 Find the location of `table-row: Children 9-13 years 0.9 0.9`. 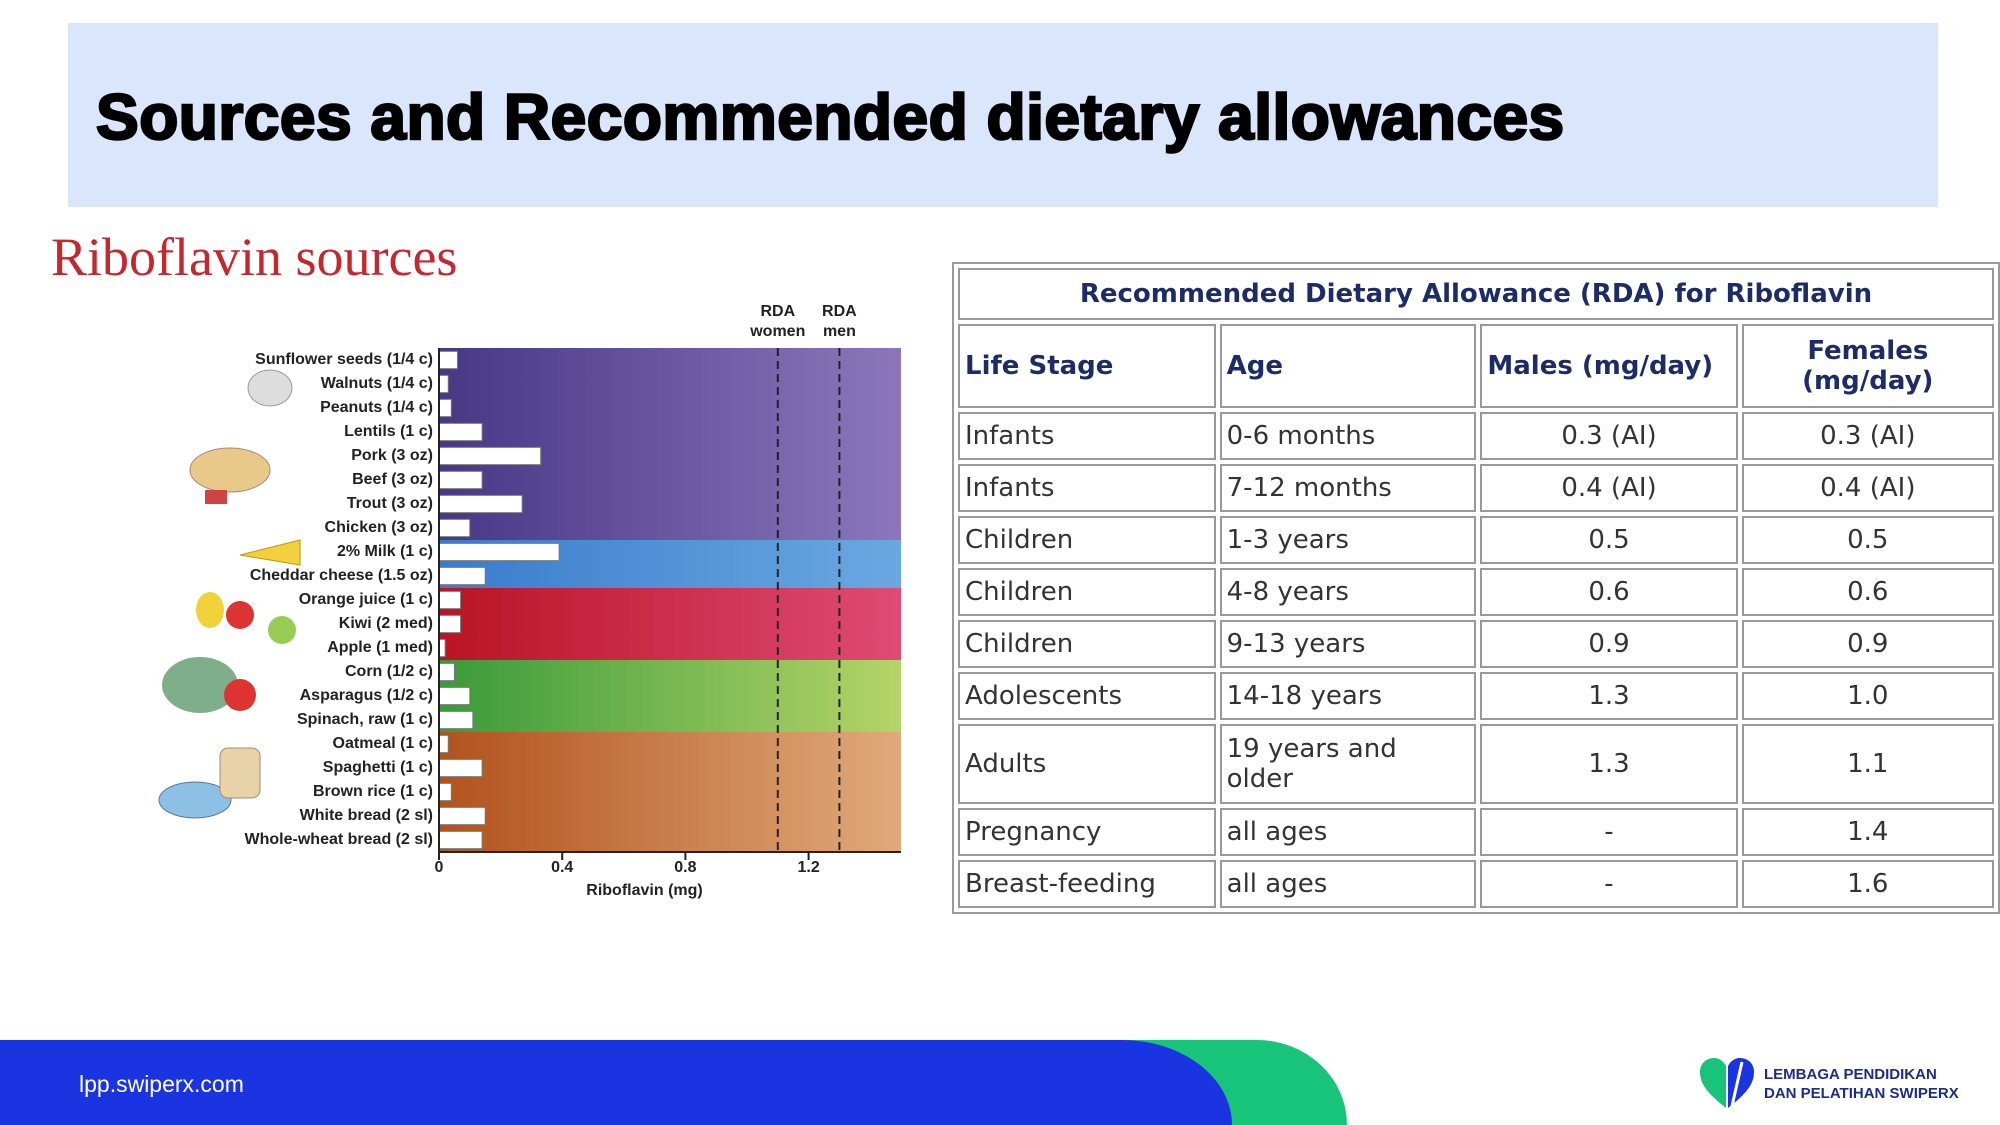

table-row: Children 9-13 years 0.9 0.9 is located at coordinates (1476, 644).